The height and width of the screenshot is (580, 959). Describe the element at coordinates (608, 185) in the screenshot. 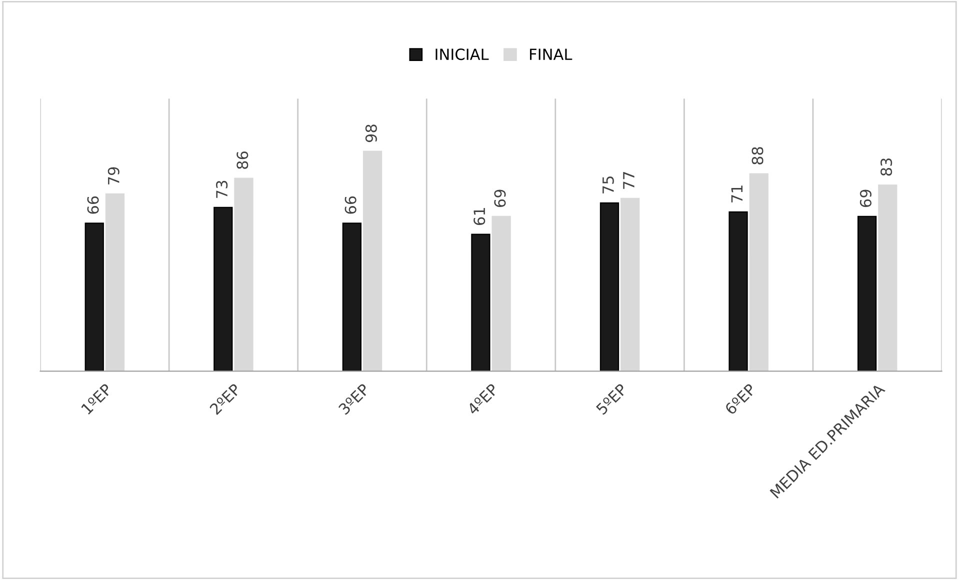

I see `data-label: 75` at that location.